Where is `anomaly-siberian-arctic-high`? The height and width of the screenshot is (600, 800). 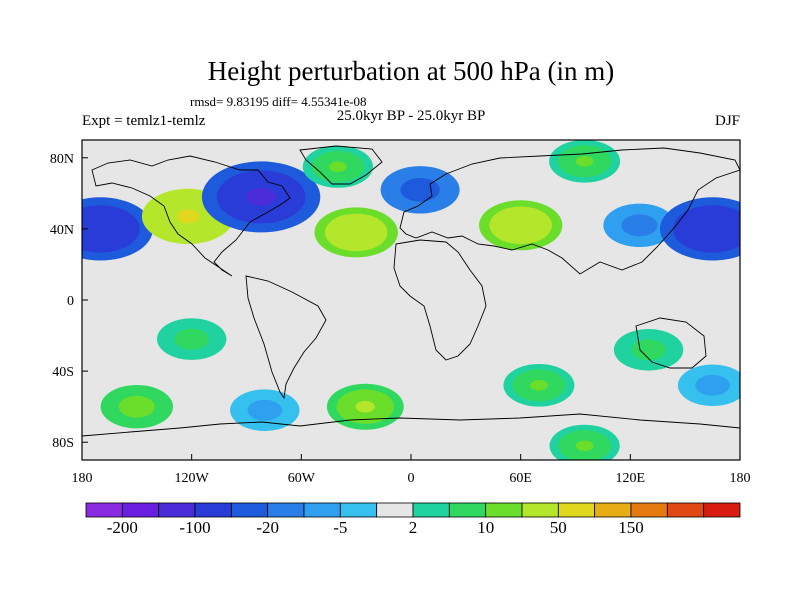 anomaly-siberian-arctic-high is located at coordinates (585, 161).